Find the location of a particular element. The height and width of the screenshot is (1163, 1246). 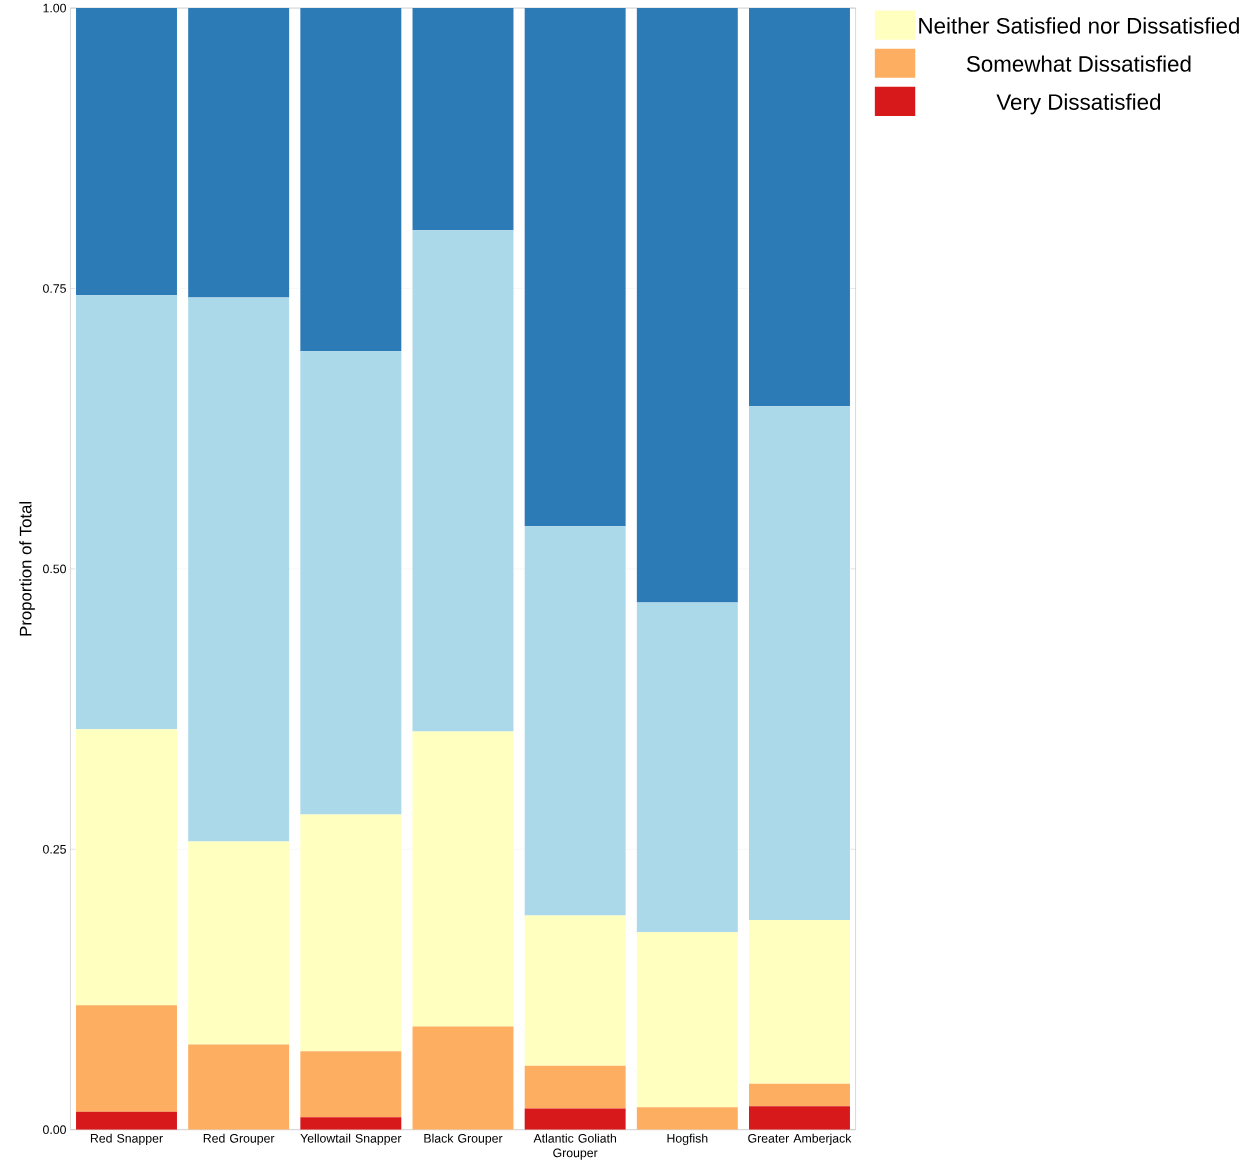

text: Very Dissatisfied is located at coordinates (1078, 104).